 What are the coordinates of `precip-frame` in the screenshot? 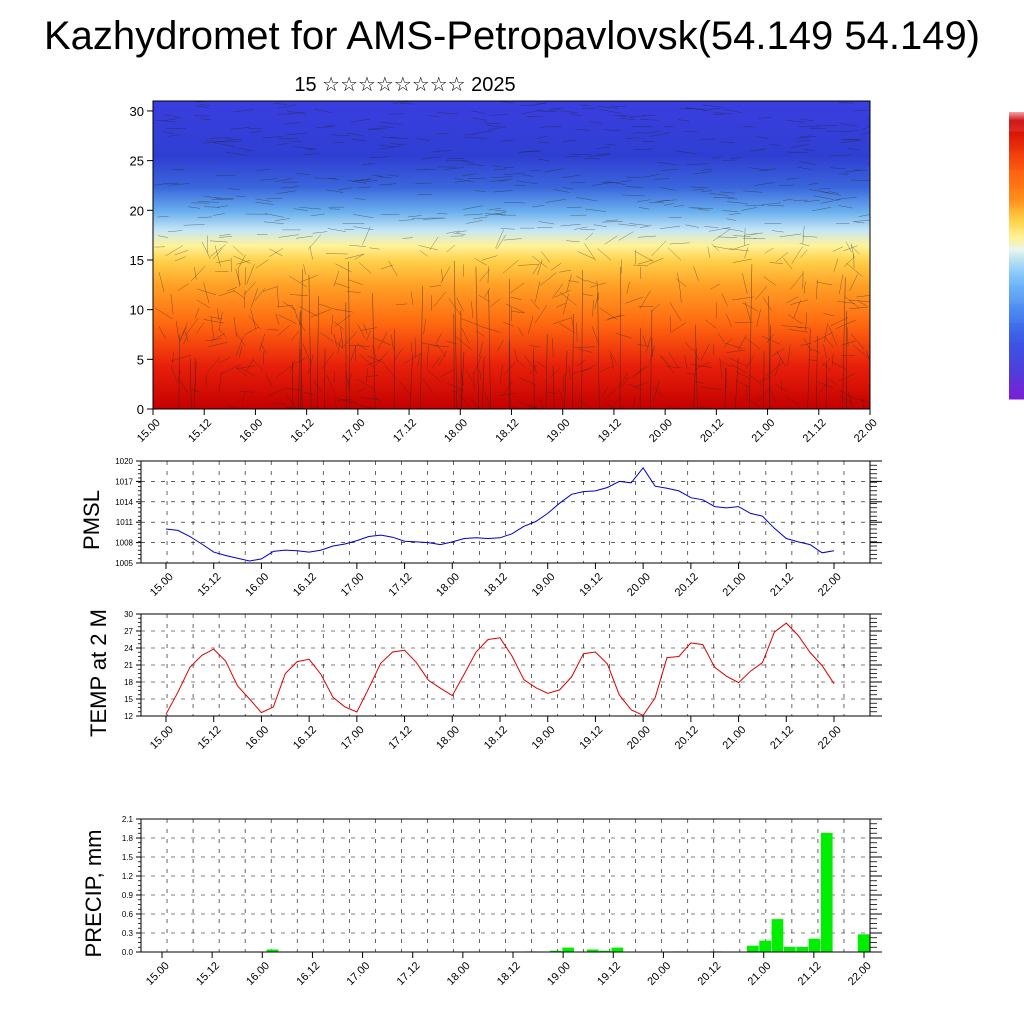 It's located at (505, 885).